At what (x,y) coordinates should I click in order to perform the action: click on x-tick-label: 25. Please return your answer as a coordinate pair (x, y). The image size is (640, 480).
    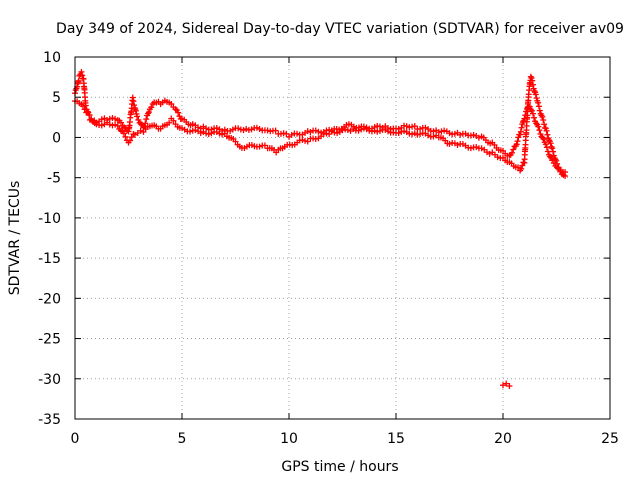
    Looking at the image, I should click on (610, 439).